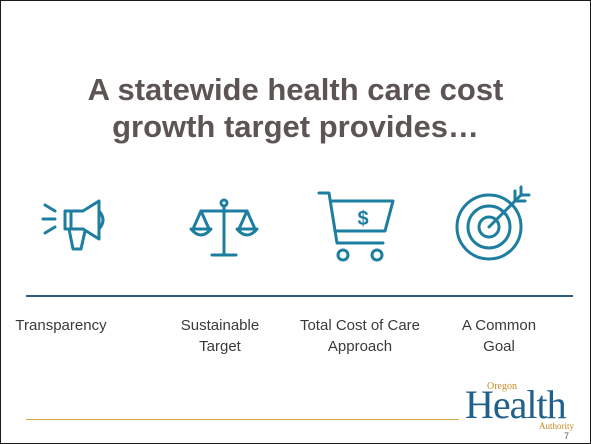 This screenshot has height=444, width=591. Describe the element at coordinates (502, 386) in the screenshot. I see `logo-oregon: Oregon` at that location.